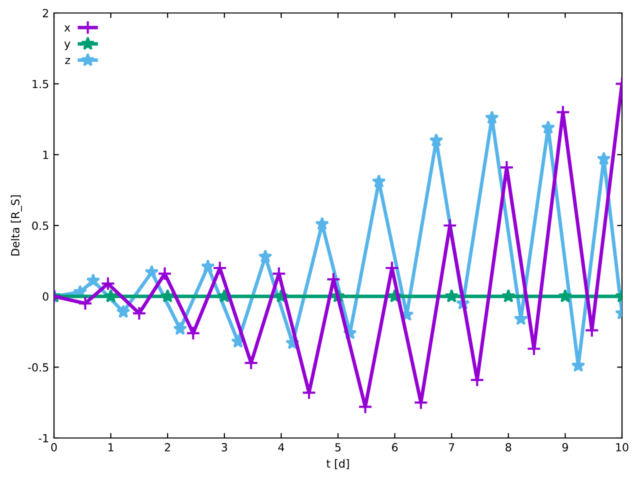  What do you see at coordinates (40, 225) in the screenshot?
I see `y-tick-label: 0.5` at bounding box center [40, 225].